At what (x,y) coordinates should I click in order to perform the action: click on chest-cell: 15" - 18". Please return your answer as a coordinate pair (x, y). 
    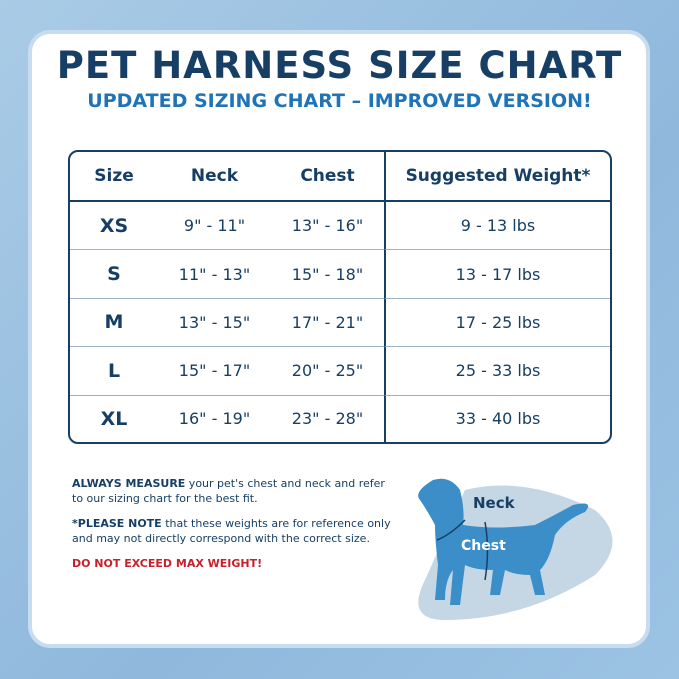
    Looking at the image, I should click on (327, 274).